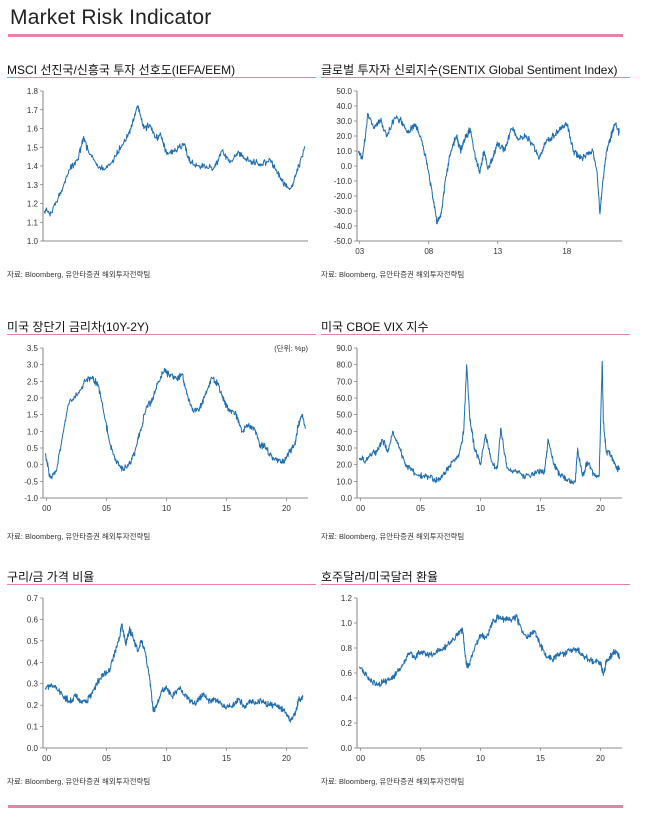 This screenshot has height=821, width=647. Describe the element at coordinates (566, 251) in the screenshot. I see `x-tick-label: 18` at that location.